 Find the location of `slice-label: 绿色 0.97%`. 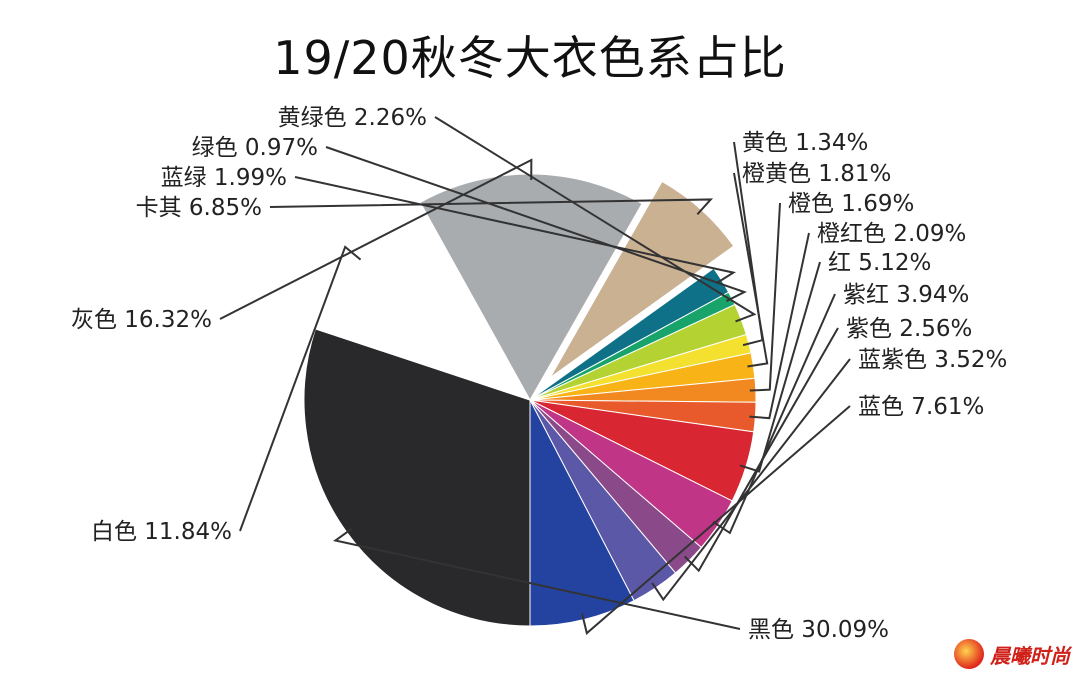

slice-label: 绿色 0.97% is located at coordinates (255, 148).